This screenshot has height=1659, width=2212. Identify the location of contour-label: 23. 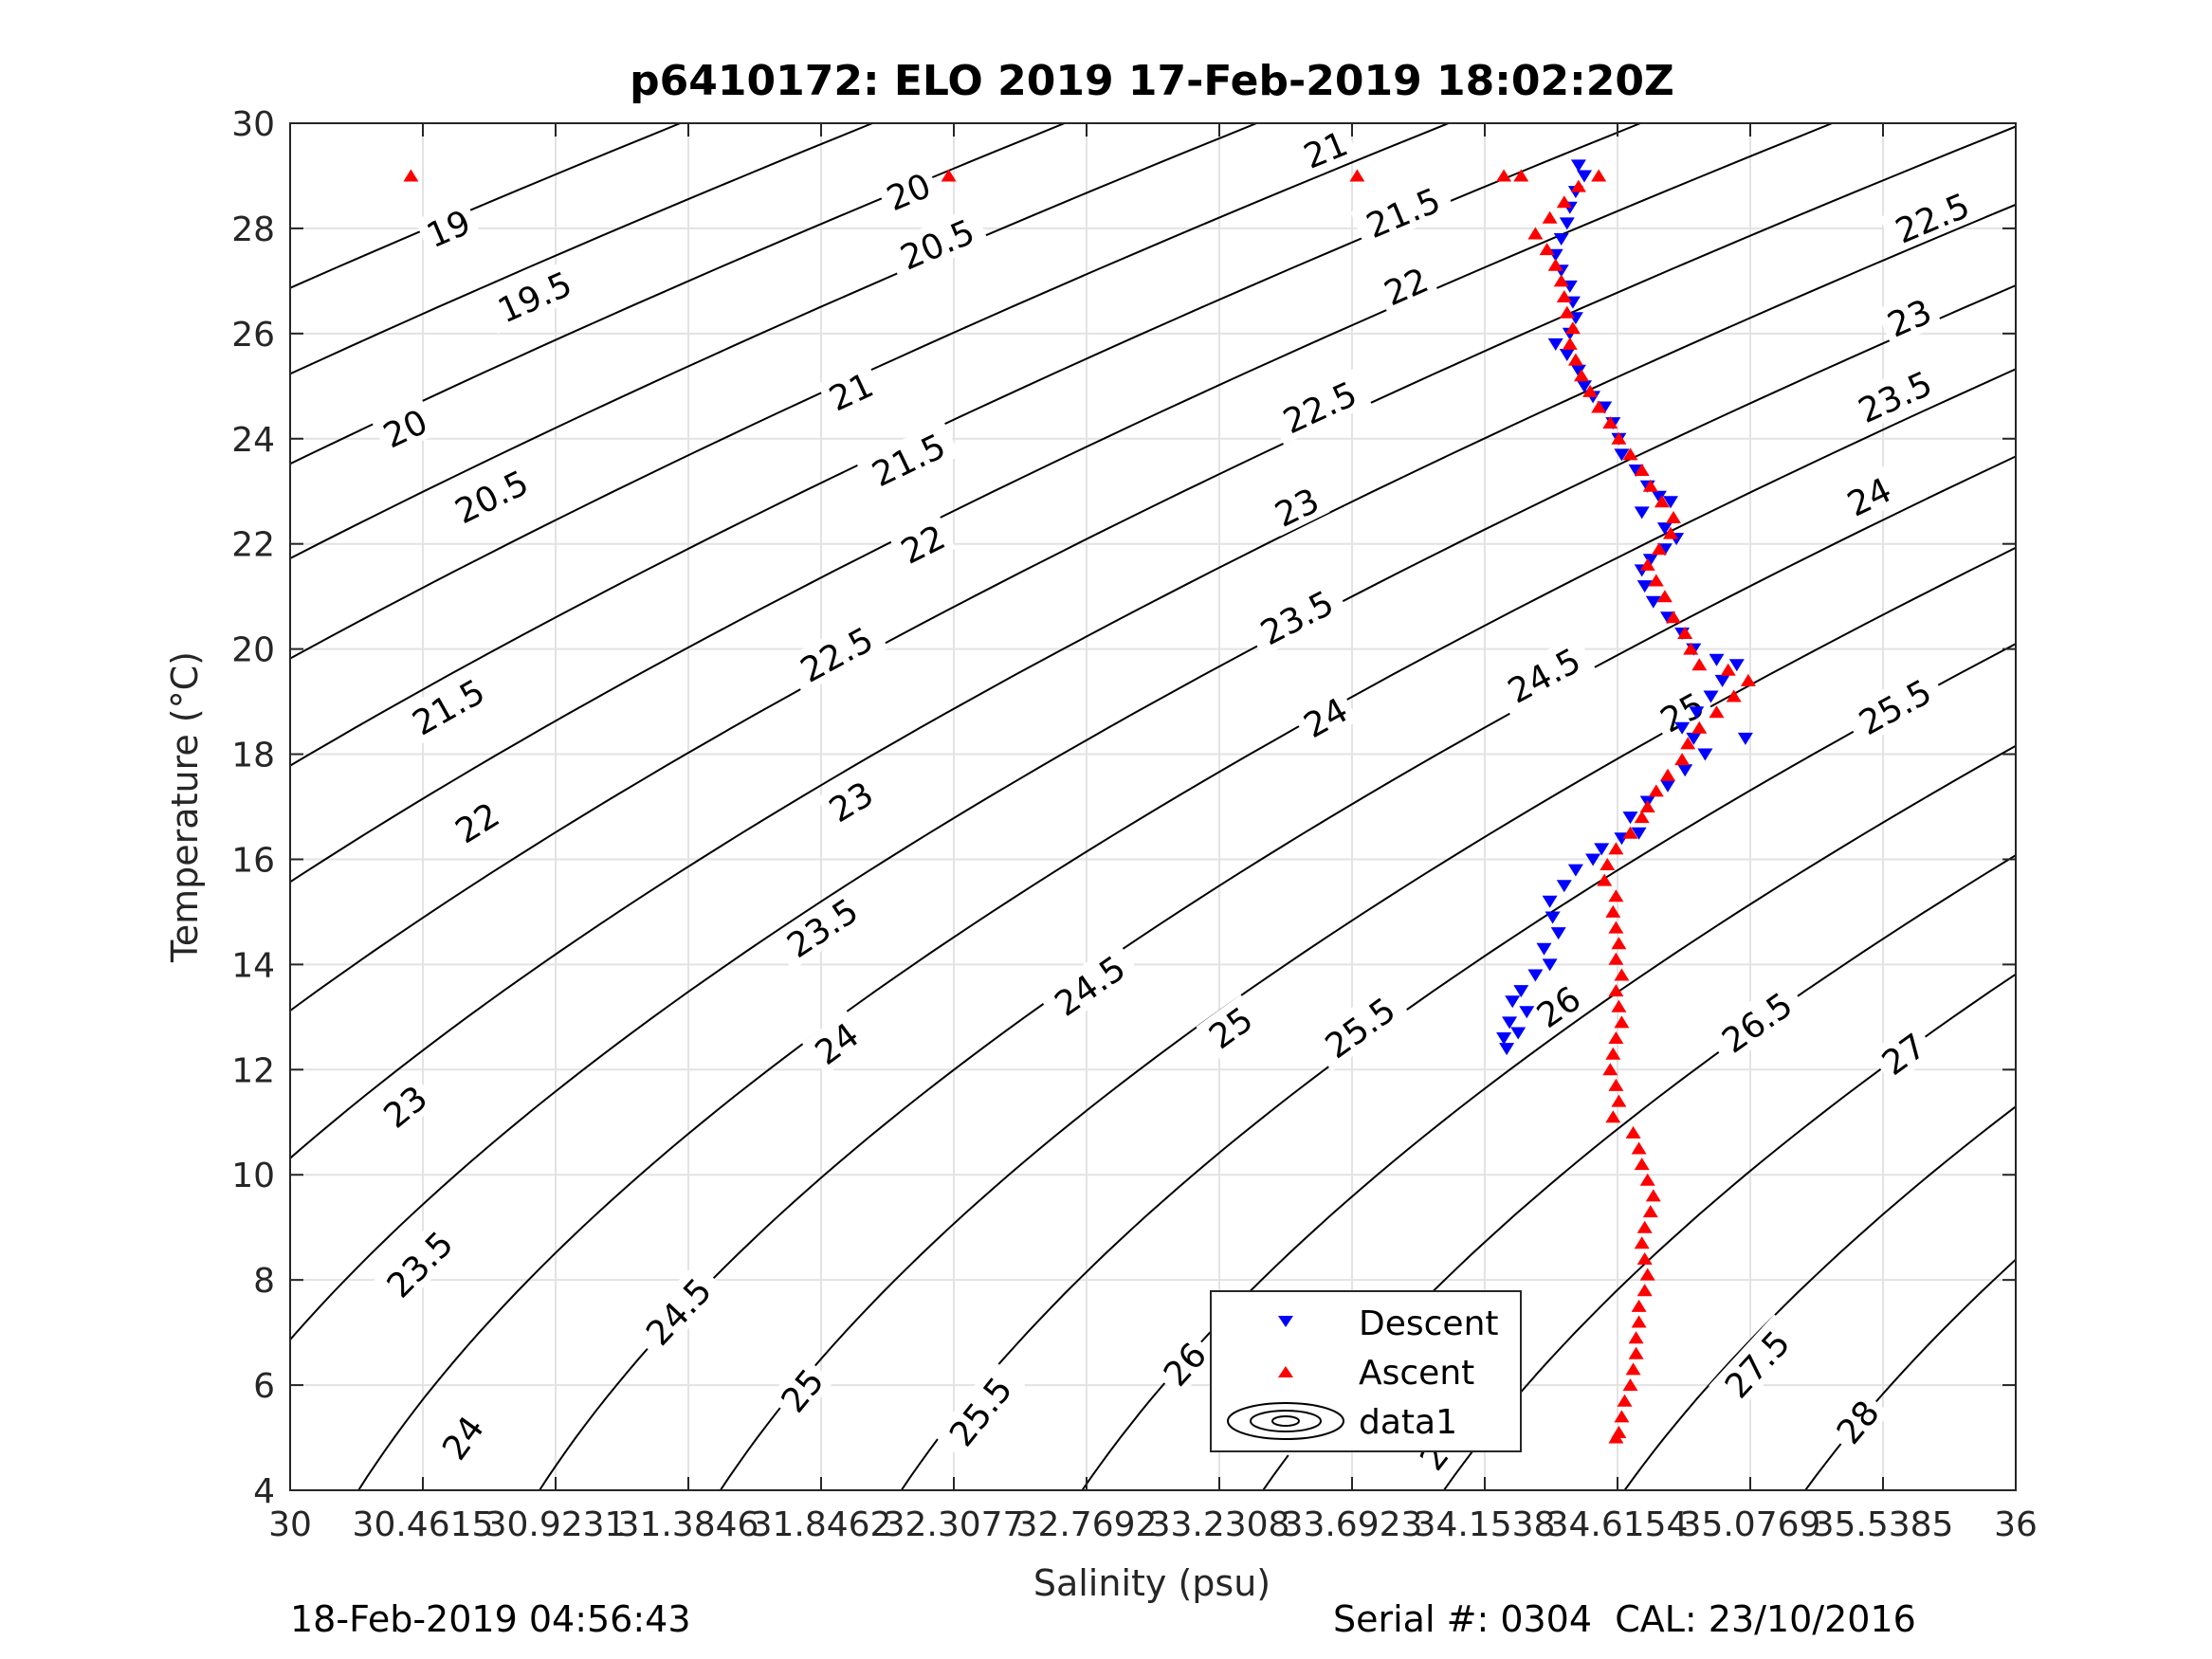
(406, 1108).